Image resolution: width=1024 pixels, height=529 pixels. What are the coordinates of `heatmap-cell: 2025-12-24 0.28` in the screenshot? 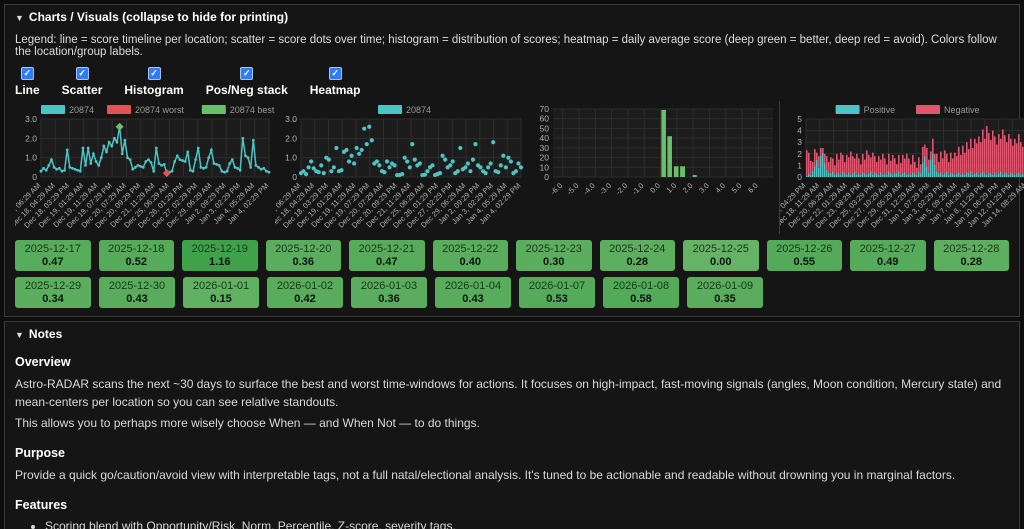 It's located at (637, 255).